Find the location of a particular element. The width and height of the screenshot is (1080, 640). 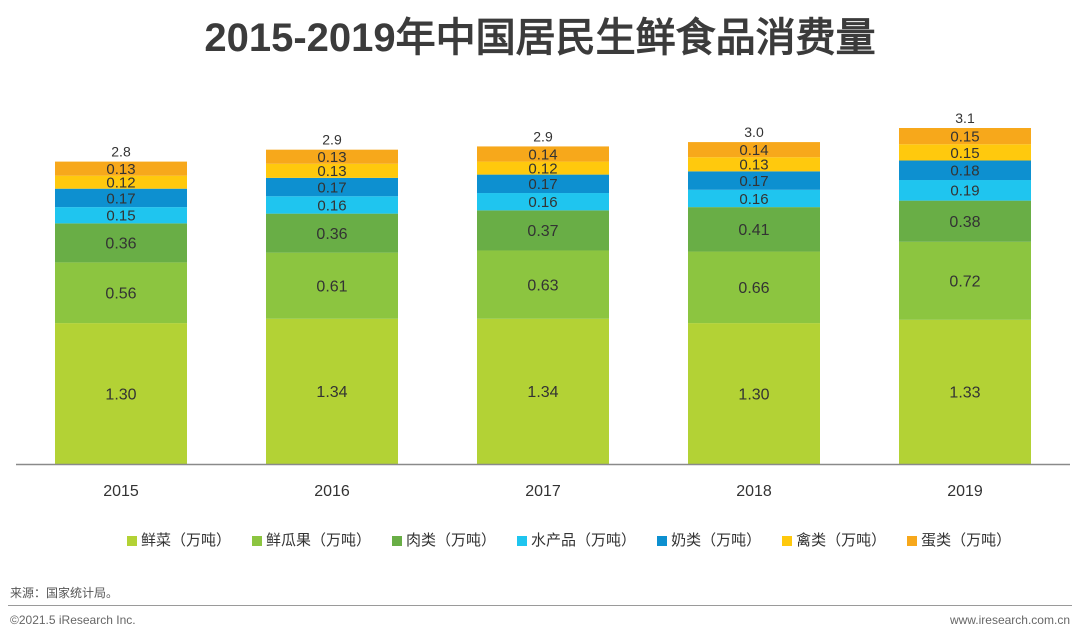

source-note: 来源：国家统计局。 is located at coordinates (64, 593).